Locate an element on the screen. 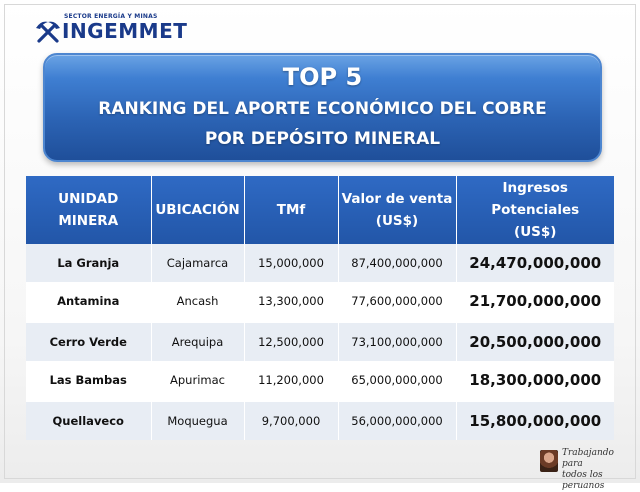  banner-subtitle-line1: RANKING DEL APORTE ECONÓMICO DEL COBRE is located at coordinates (322, 109).